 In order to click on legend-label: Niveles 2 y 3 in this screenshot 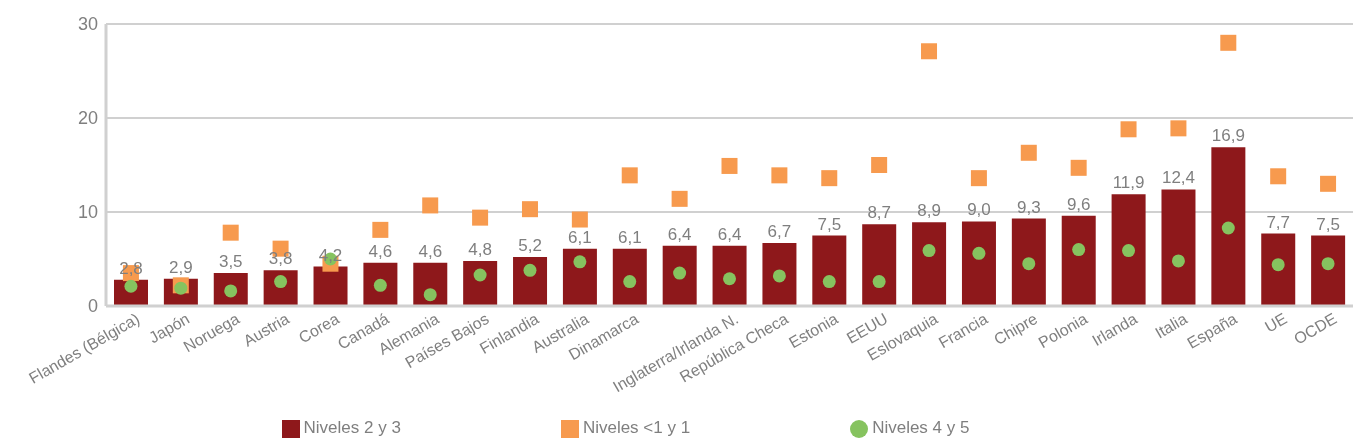, I will do `click(352, 427)`.